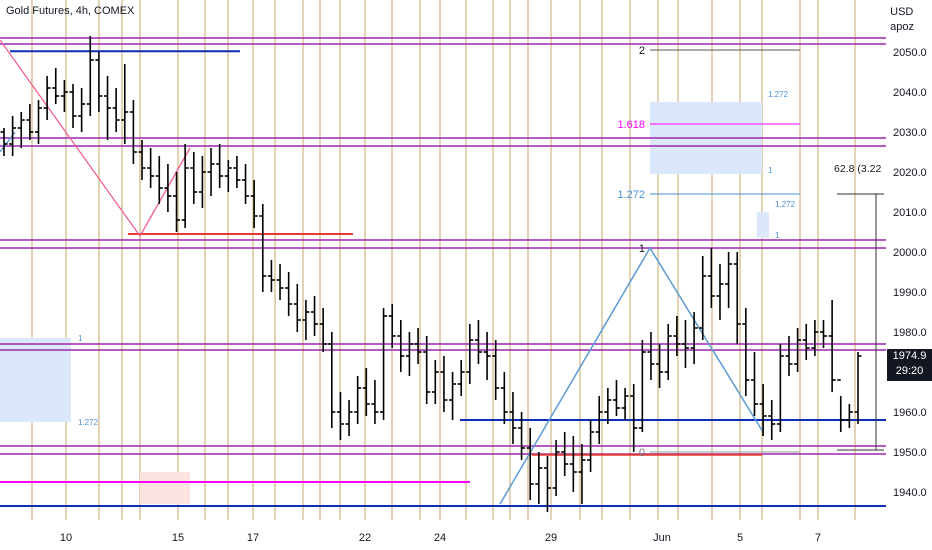 This screenshot has width=932, height=550. I want to click on y-tick-label-11: 1940.0, so click(910, 493).